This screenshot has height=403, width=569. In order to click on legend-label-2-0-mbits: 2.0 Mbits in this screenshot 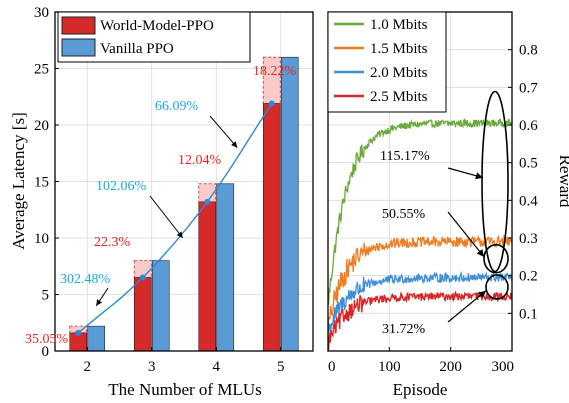, I will do `click(399, 73)`.